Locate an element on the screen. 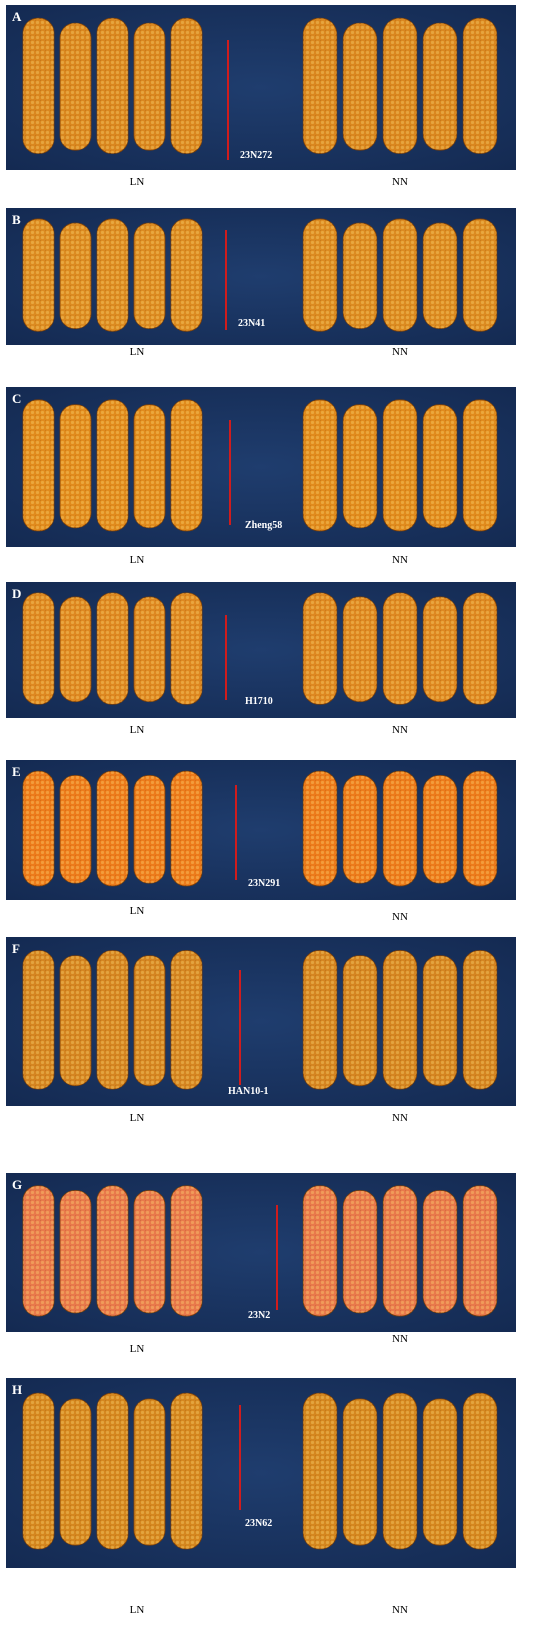  panel-letter: G is located at coordinates (17, 1184).